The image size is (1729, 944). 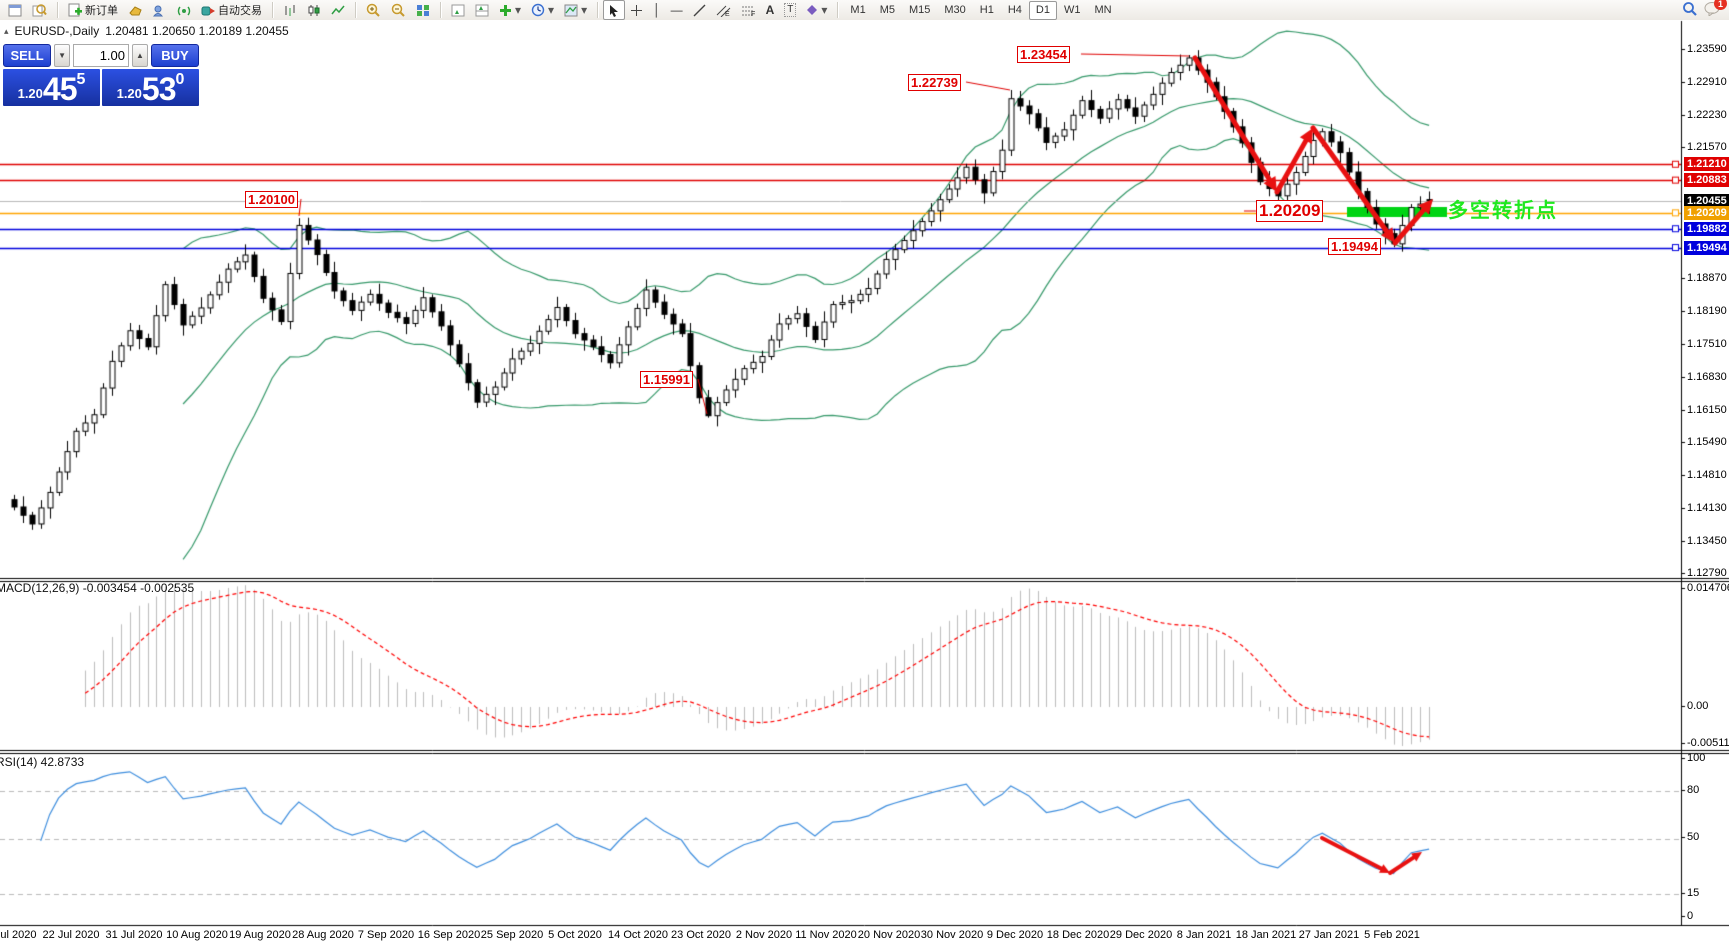 I want to click on market-watch-icon, so click(x=135, y=10).